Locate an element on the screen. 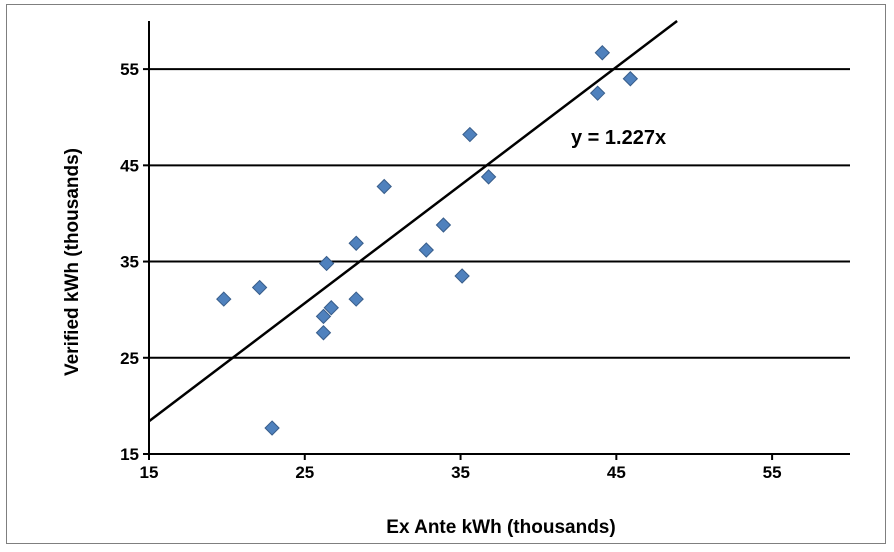  x-axis-title: Ex Ante kWh (thousands) is located at coordinates (500, 527).